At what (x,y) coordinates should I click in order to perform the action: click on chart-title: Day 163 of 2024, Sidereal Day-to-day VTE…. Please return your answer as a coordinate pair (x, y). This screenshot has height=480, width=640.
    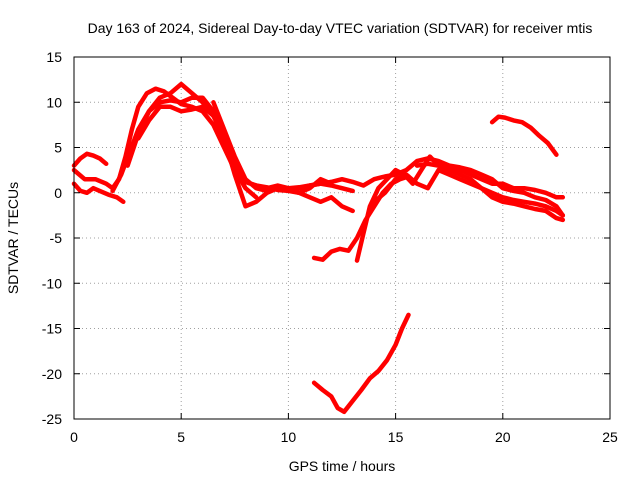
    Looking at the image, I should click on (340, 28).